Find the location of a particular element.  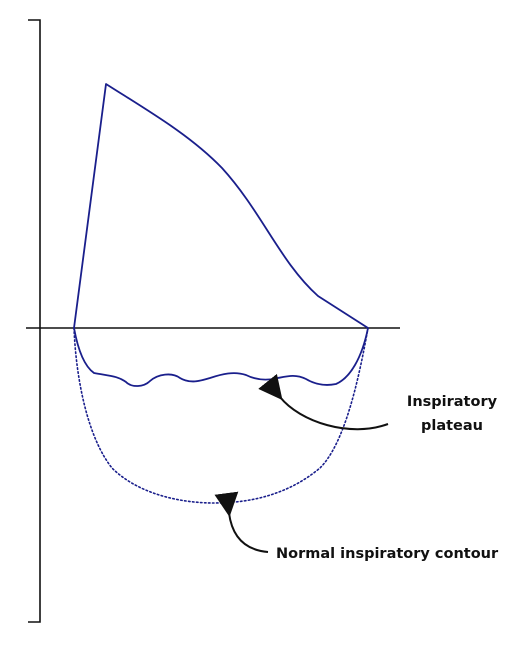

plateau-arrow is located at coordinates (323, 402).